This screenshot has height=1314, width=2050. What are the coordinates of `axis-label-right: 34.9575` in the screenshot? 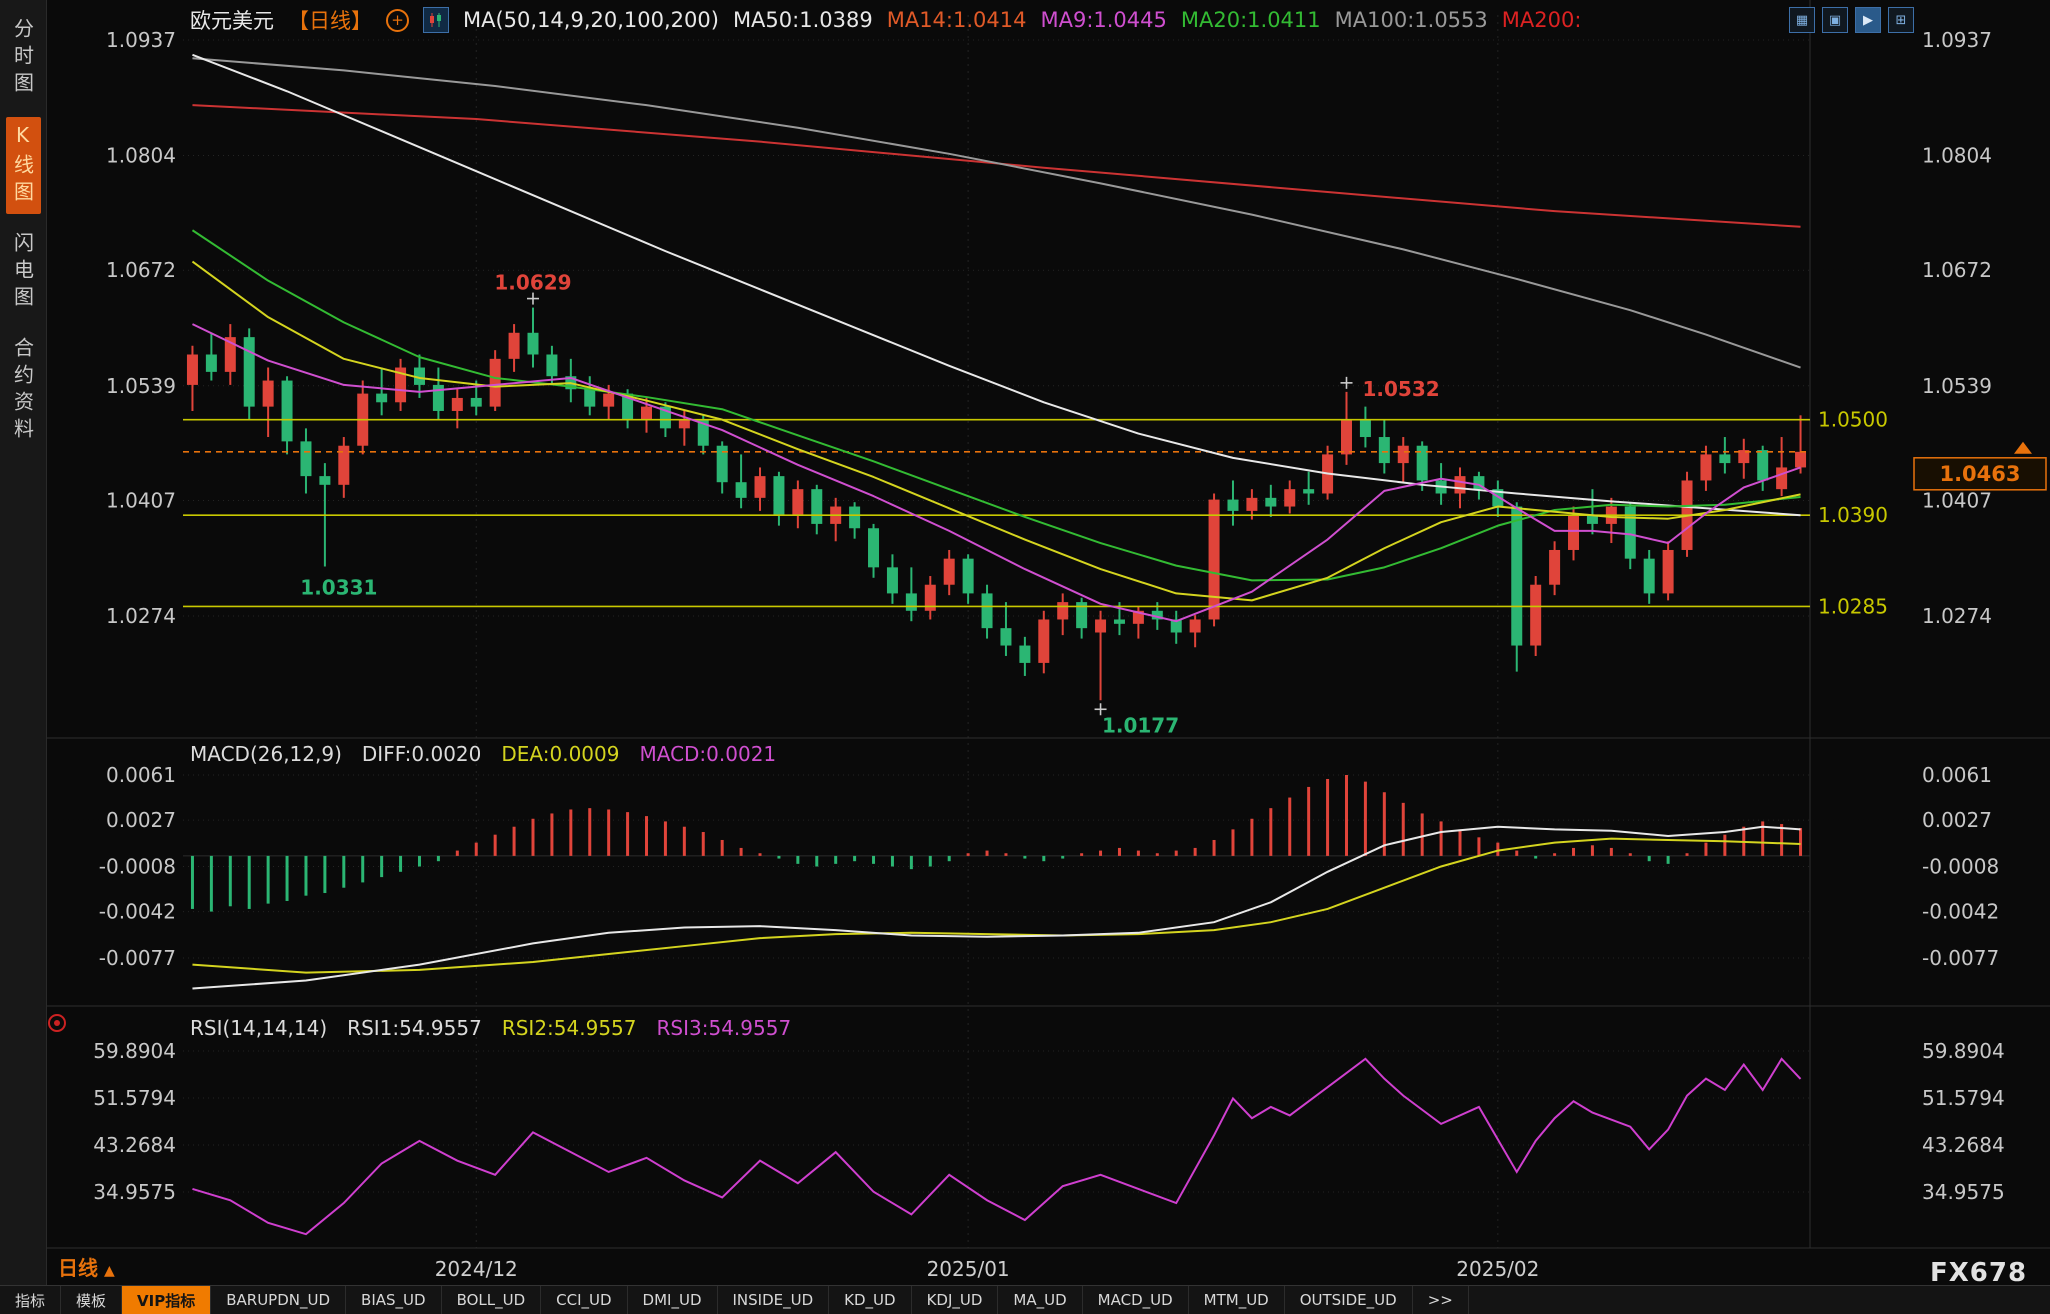 It's located at (1963, 1192).